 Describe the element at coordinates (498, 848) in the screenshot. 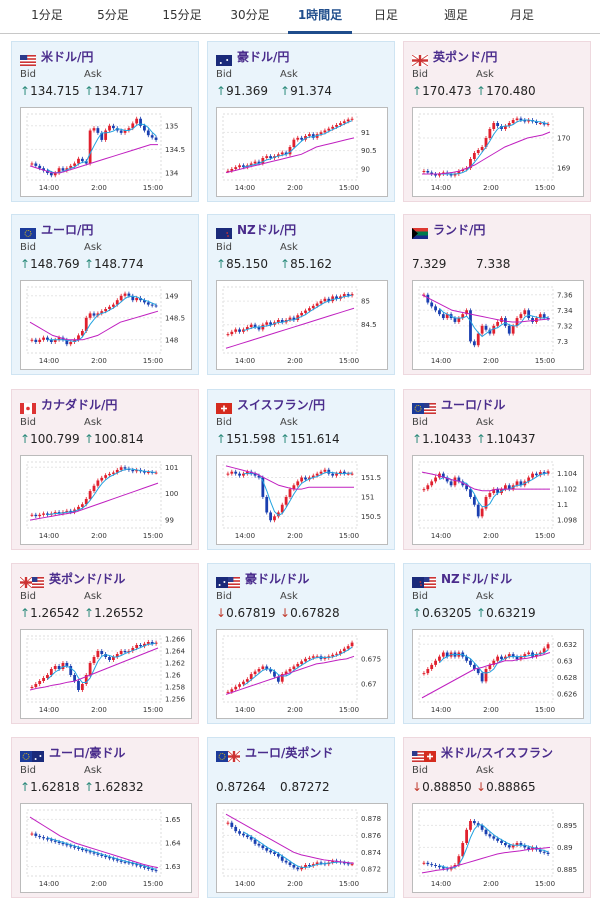

I see `price-chart: 0.895 0.89 0.885 14:00 2:00 15:00` at that location.